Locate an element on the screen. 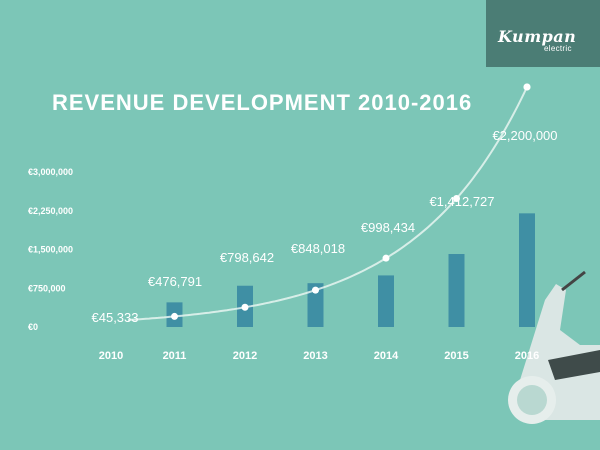 Image resolution: width=600 pixels, height=450 pixels. x-tick-label: 2010 is located at coordinates (111, 356).